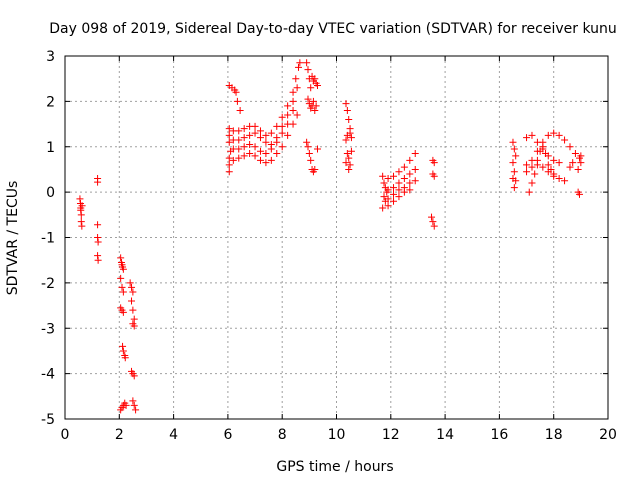  I want to click on x-axis-label: GPS time / hours, so click(334, 467).